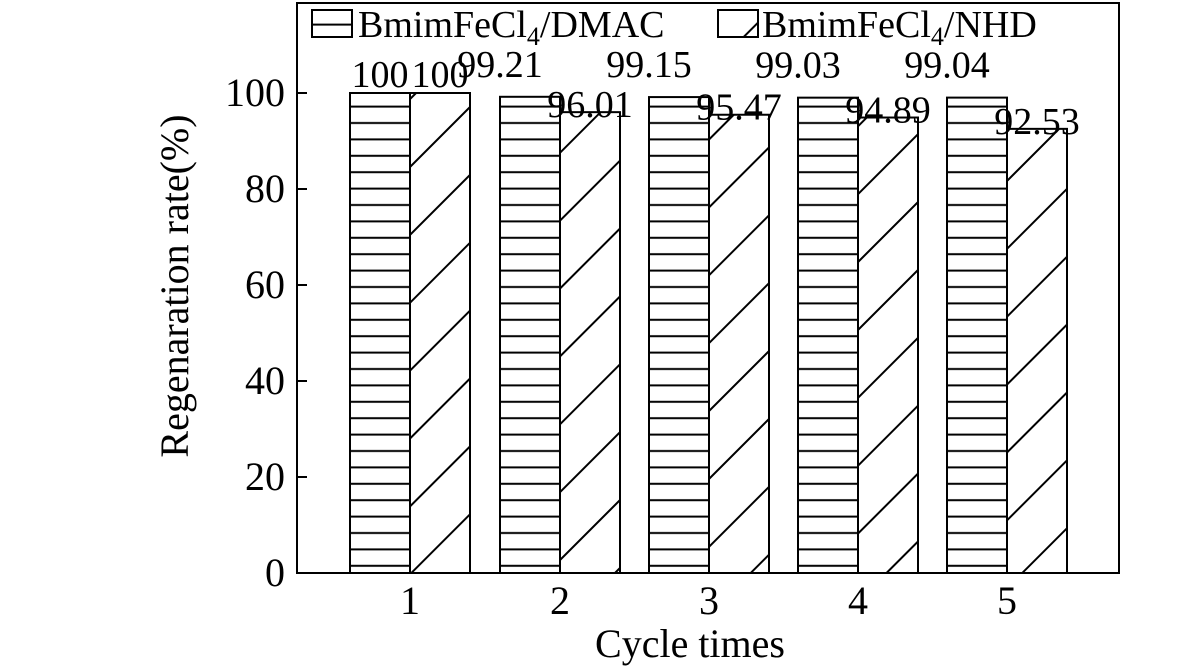 This screenshot has height=667, width=1203. Describe the element at coordinates (888, 111) in the screenshot. I see `data-label: 94.89` at that location.